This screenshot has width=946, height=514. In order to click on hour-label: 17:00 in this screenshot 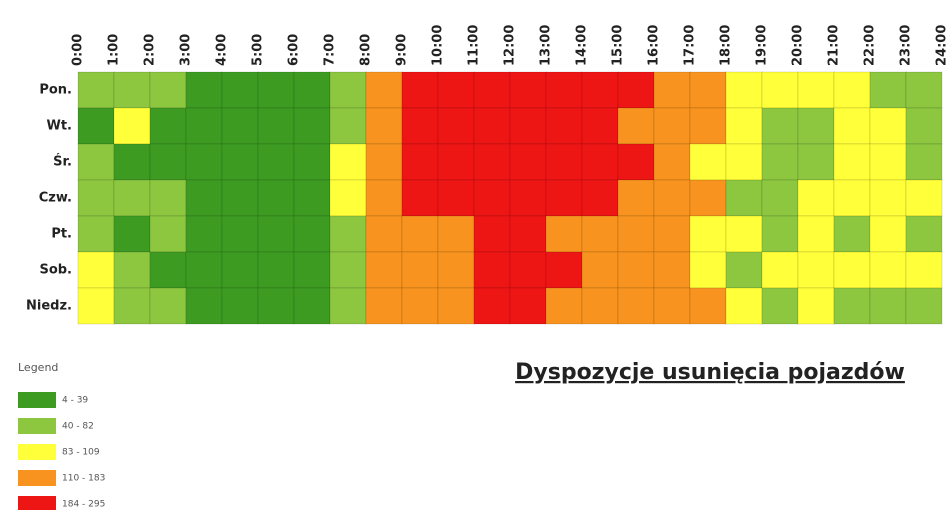, I will do `click(690, 45)`.